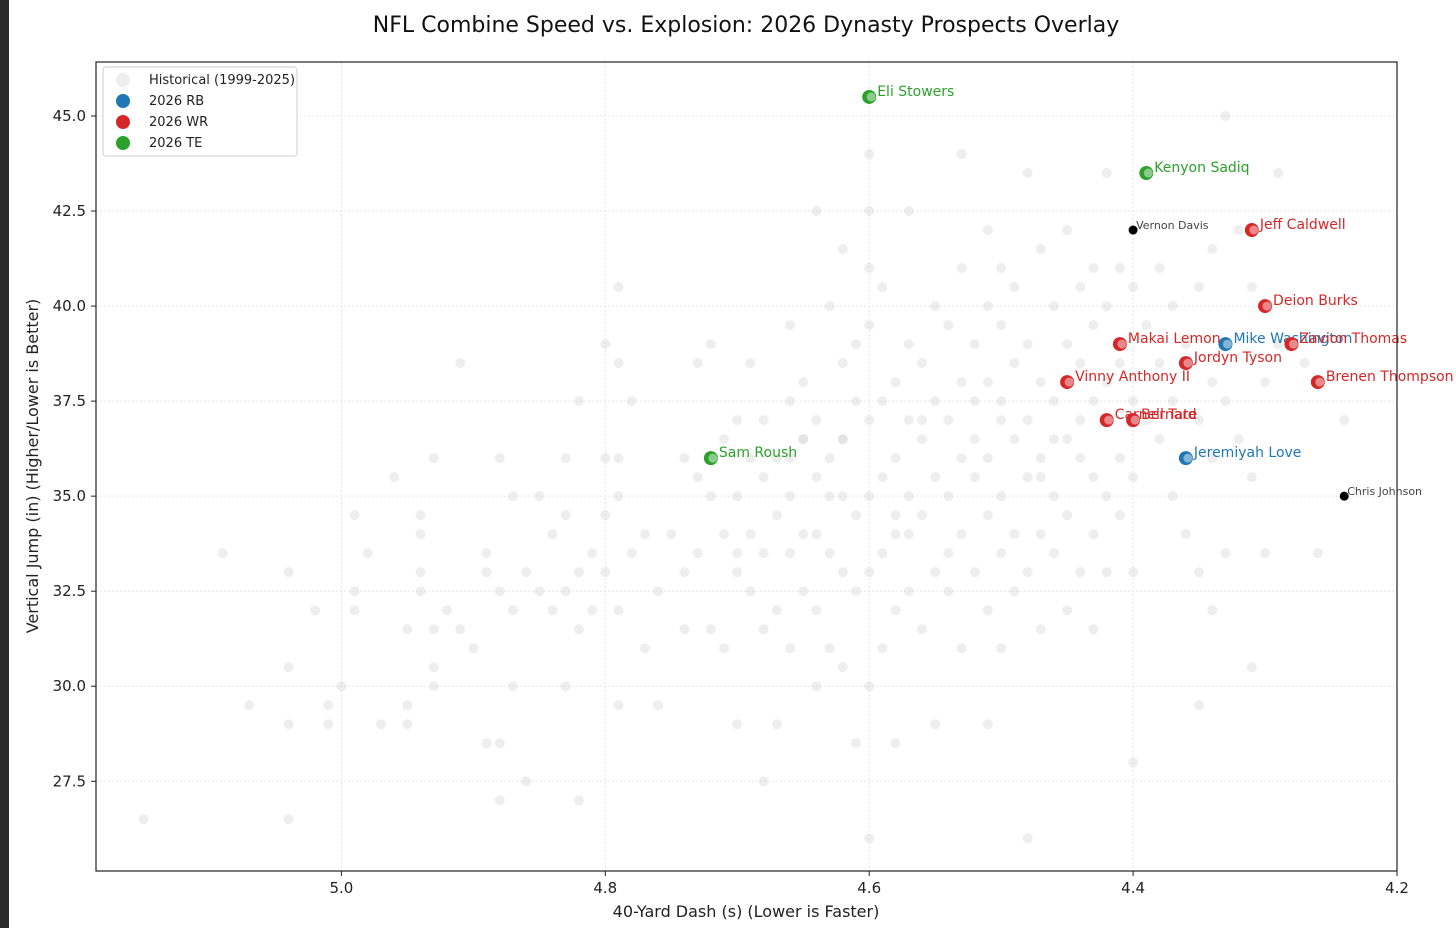  What do you see at coordinates (1302, 225) in the screenshot?
I see `prospect-label: Jeff Caldwell` at bounding box center [1302, 225].